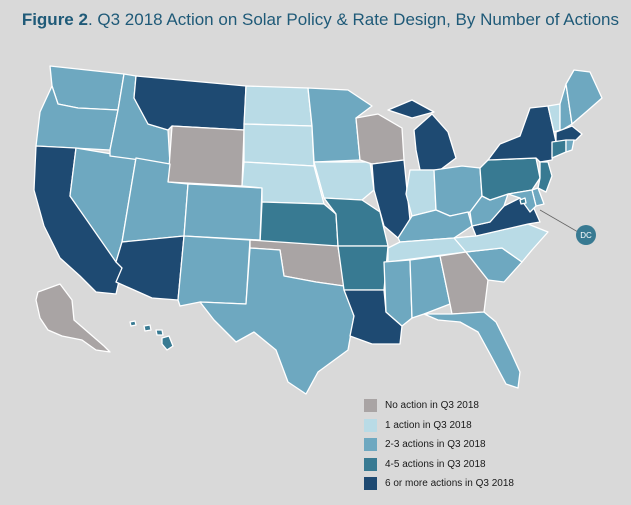 The image size is (631, 505). What do you see at coordinates (422, 135) in the screenshot?
I see `state-mi` at bounding box center [422, 135].